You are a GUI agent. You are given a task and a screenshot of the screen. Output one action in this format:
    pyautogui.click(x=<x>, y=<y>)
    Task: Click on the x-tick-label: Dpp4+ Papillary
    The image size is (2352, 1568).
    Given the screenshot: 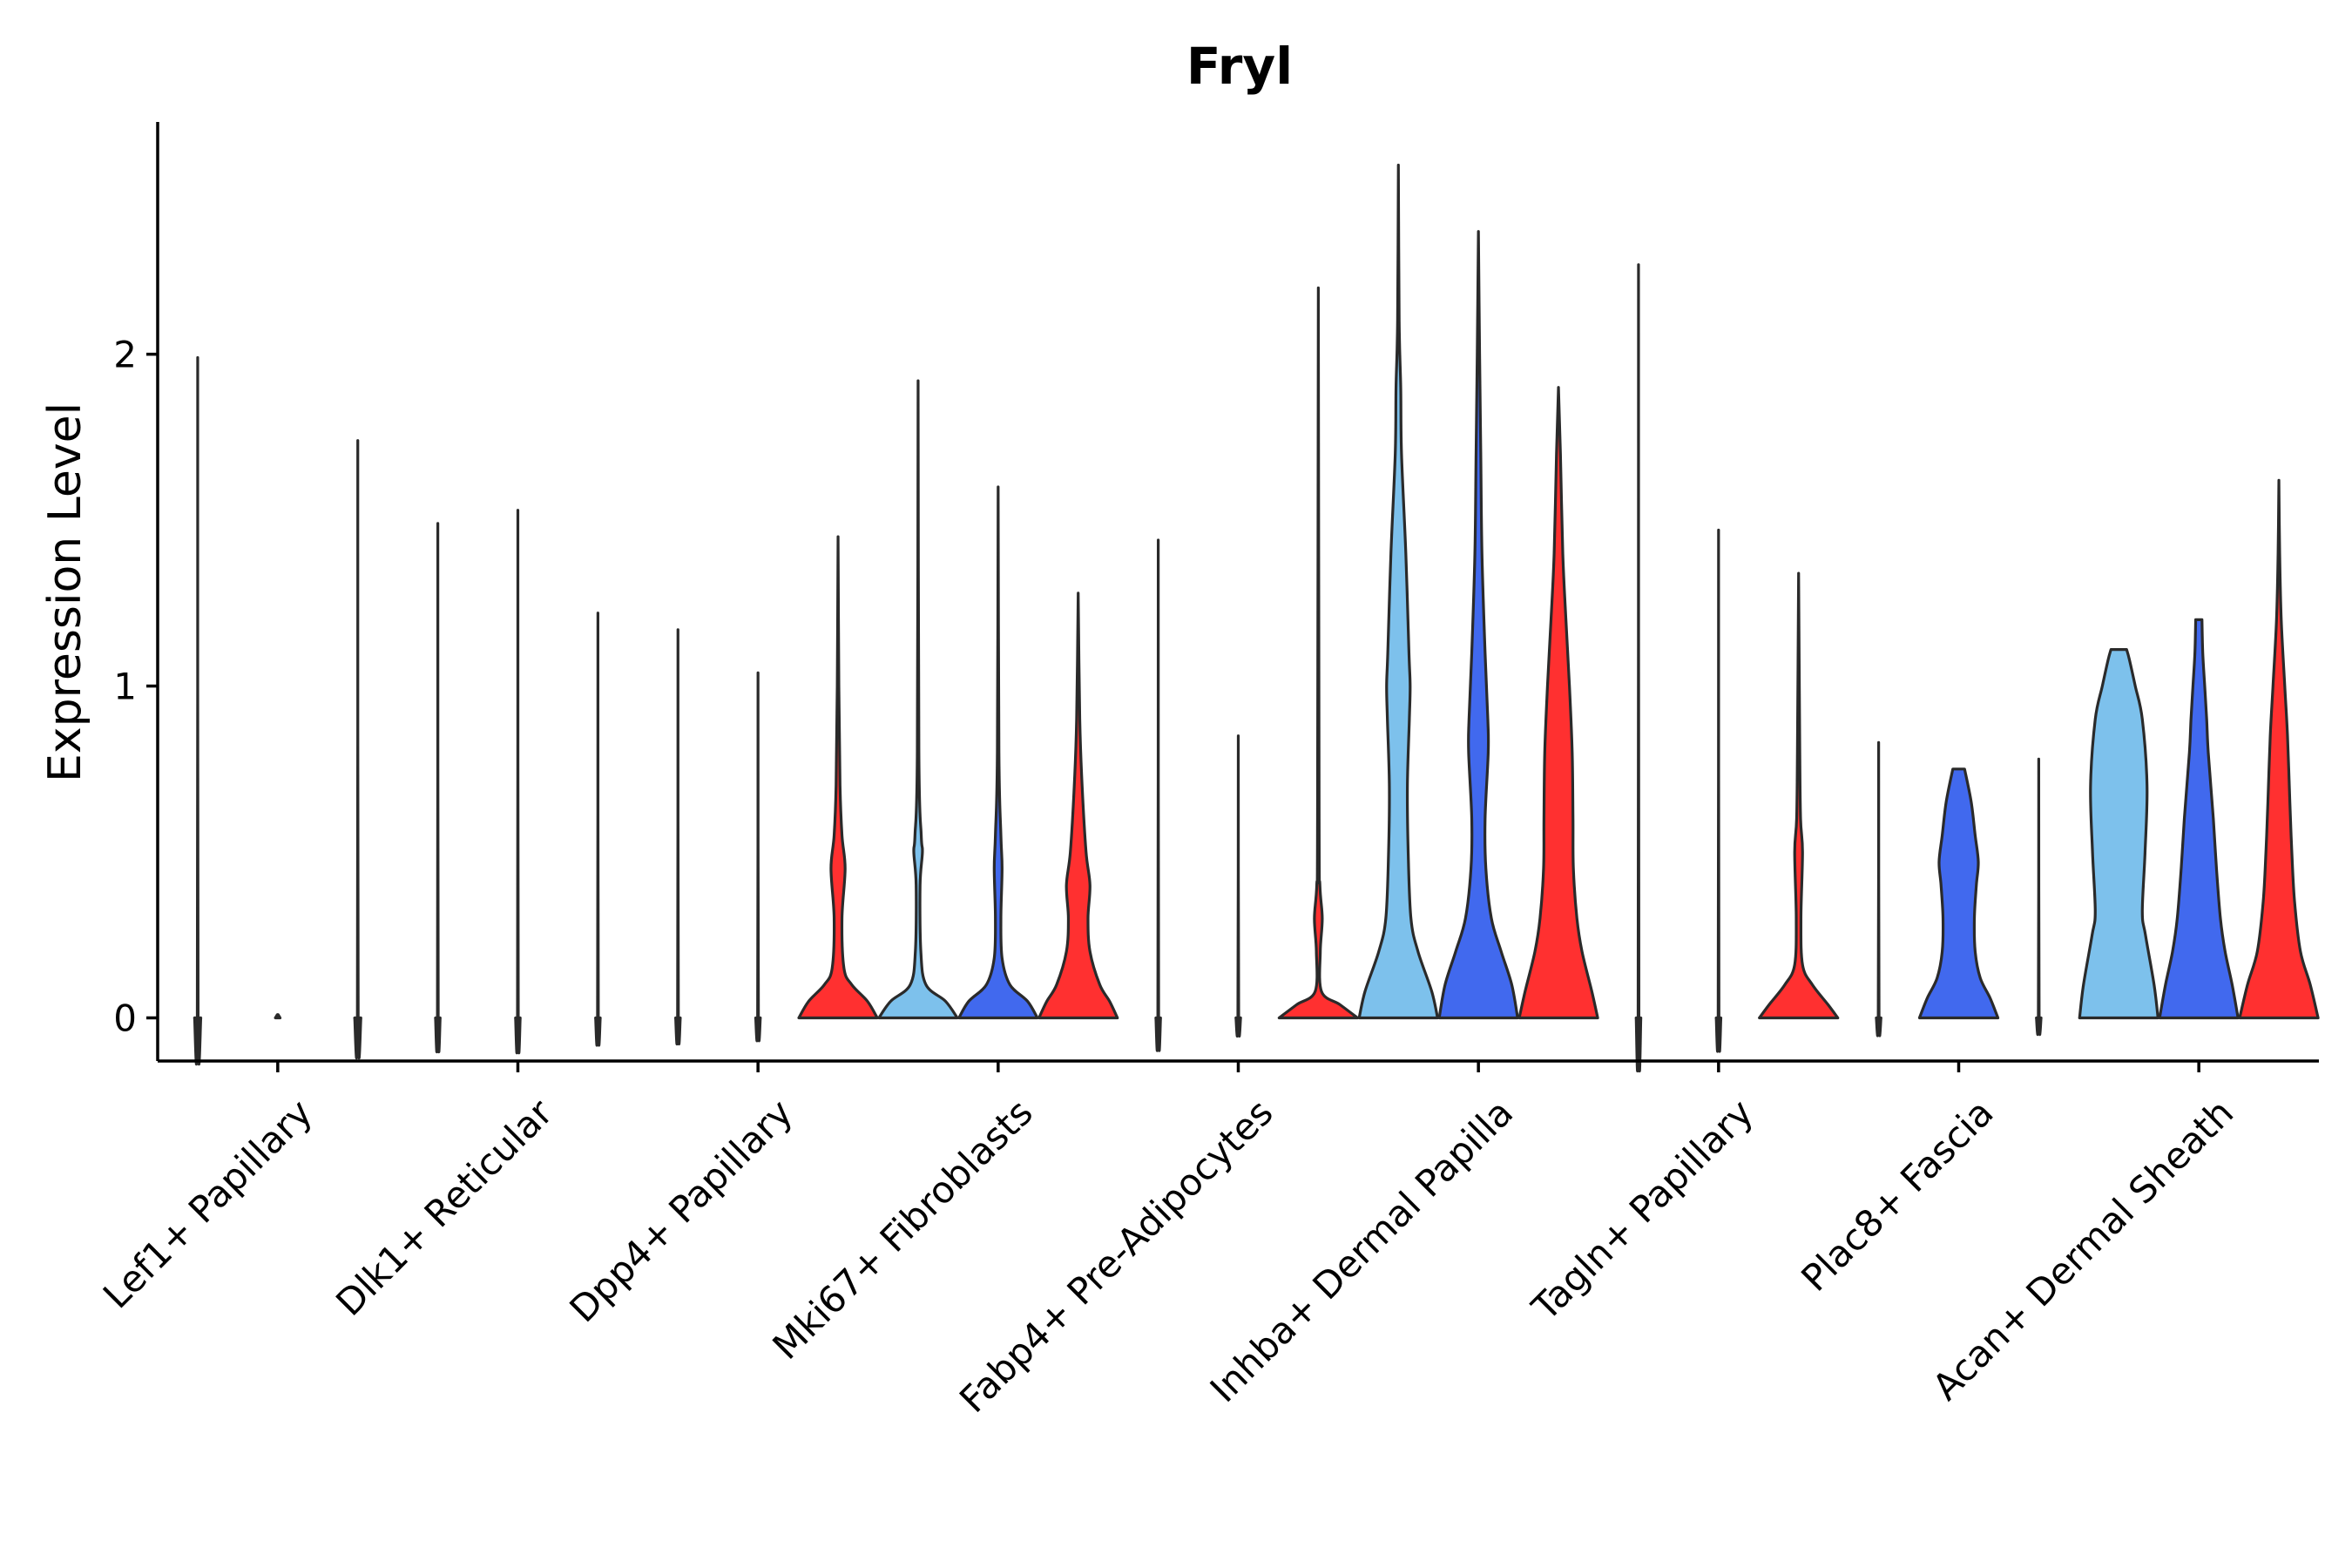 What is the action you would take?
    pyautogui.click(x=681, y=1211)
    